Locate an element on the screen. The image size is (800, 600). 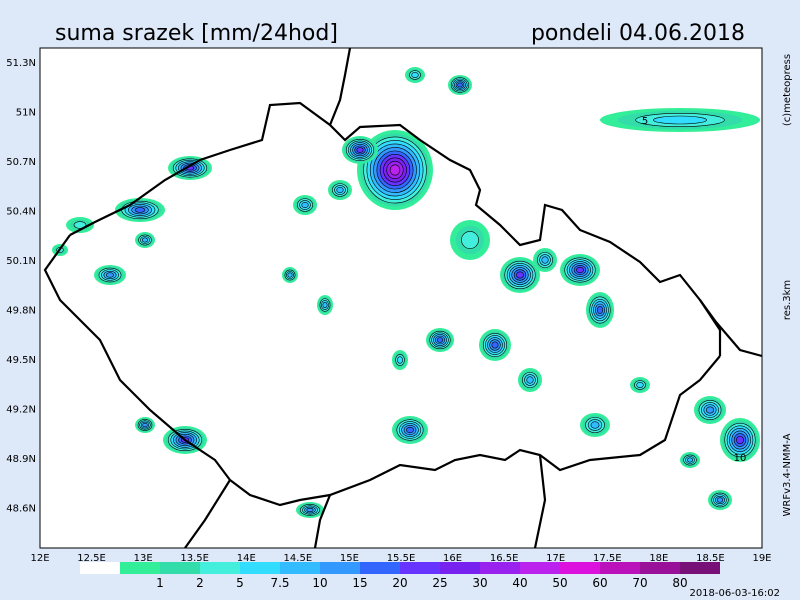
side-text: WRFv3.4-NMM-A is located at coordinates (787, 474).